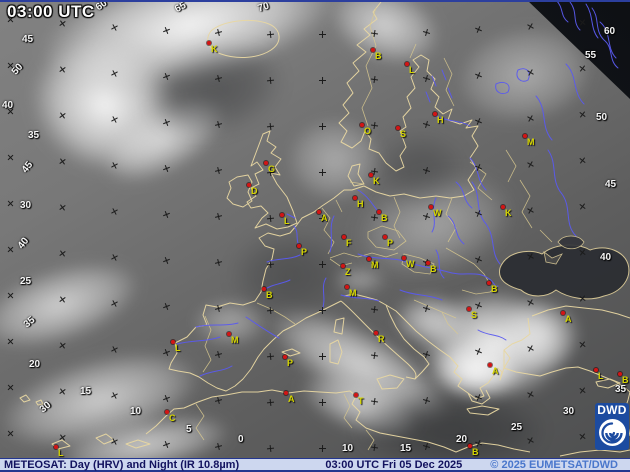 This screenshot has width=630, height=472. I want to click on station-label: W, so click(437, 213).